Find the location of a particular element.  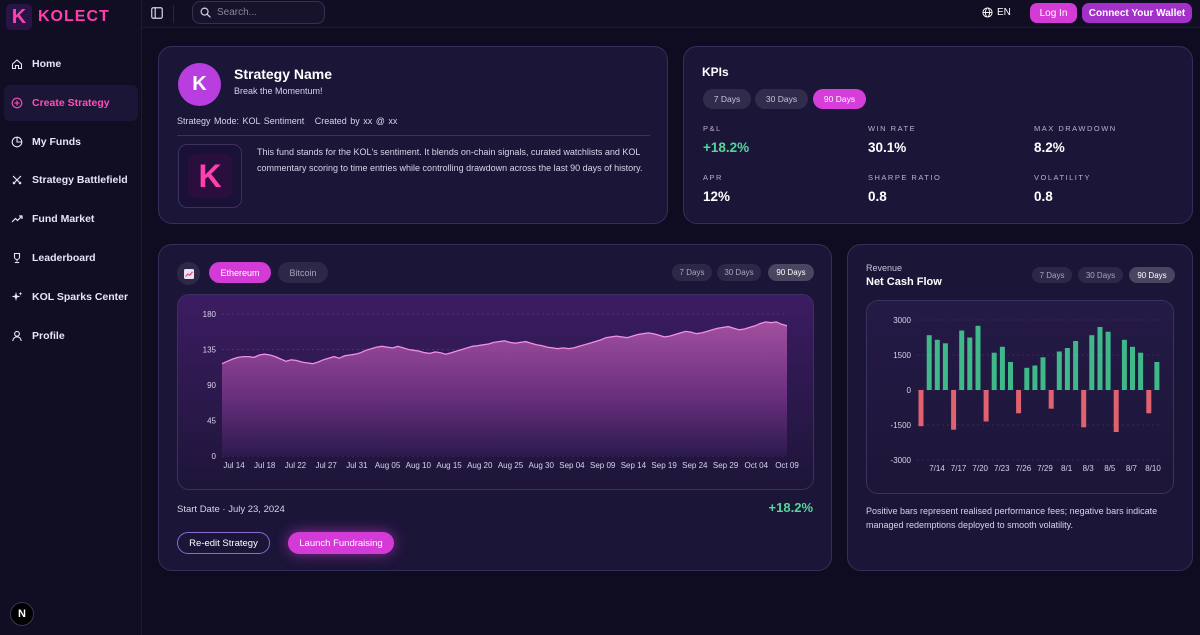

kpi-label-max-drawdown: MAX DRAWDOWN is located at coordinates (1075, 128).